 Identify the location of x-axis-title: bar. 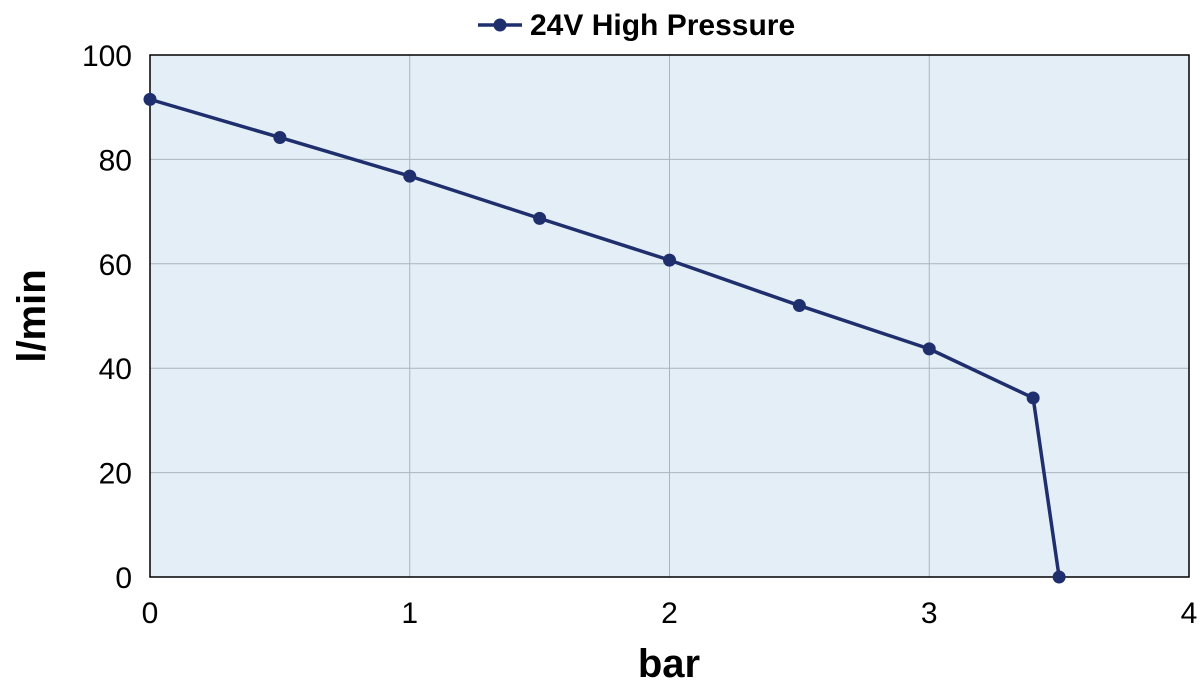
(669, 664).